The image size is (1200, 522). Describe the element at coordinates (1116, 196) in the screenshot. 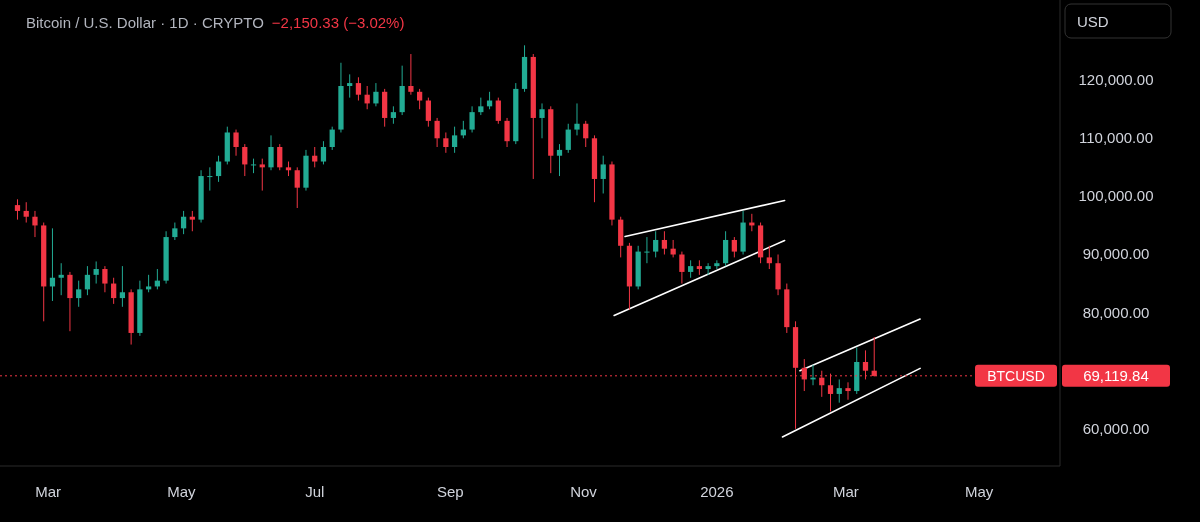

I see `y-tick-label: 100,000.00` at that location.